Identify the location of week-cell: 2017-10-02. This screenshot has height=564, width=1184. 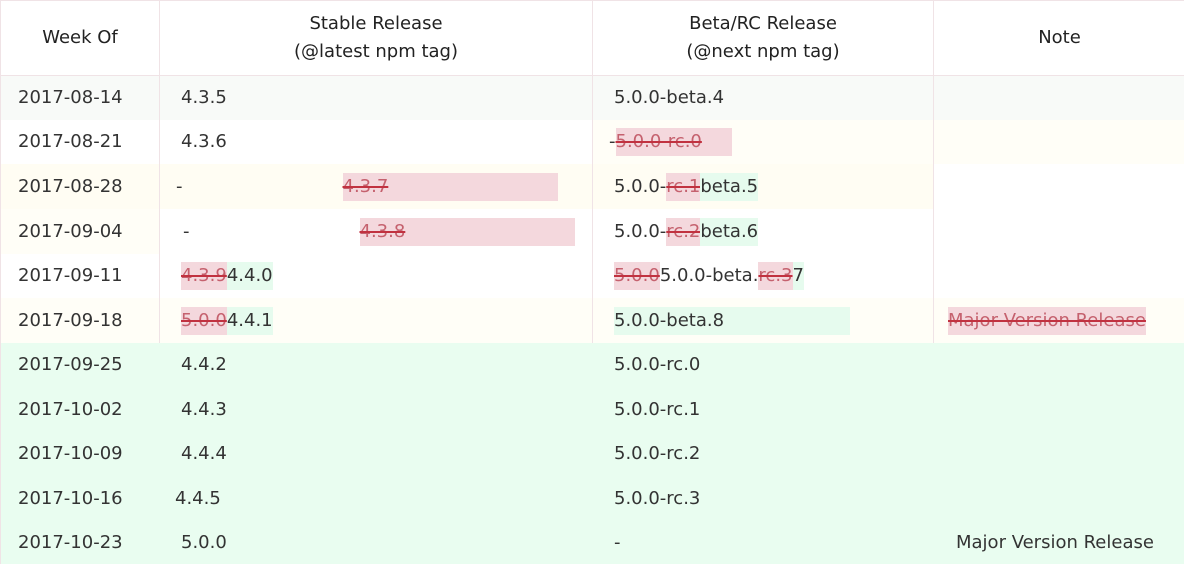
(80, 409).